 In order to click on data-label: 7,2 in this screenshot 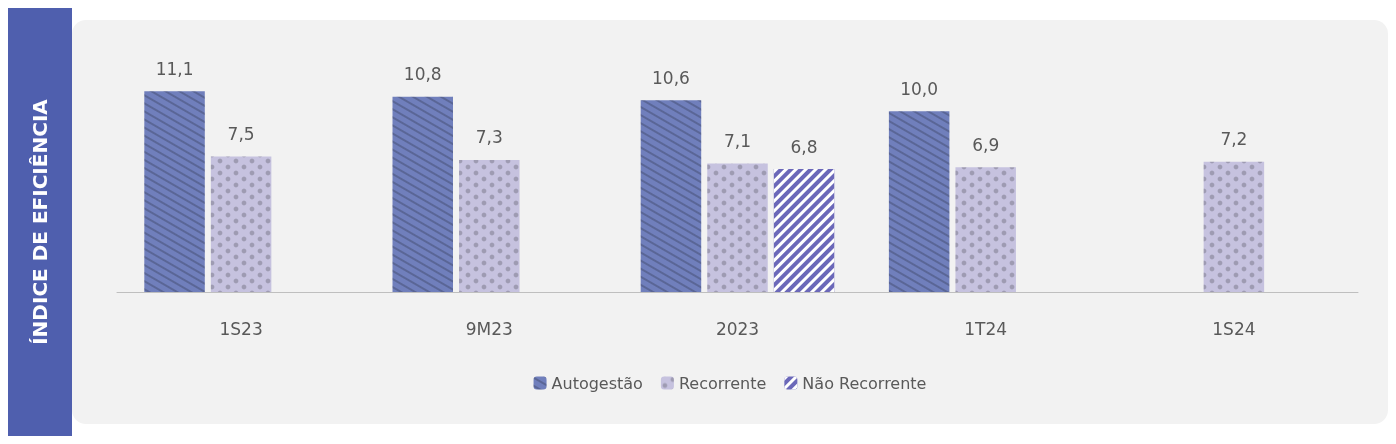, I will do `click(1234, 139)`.